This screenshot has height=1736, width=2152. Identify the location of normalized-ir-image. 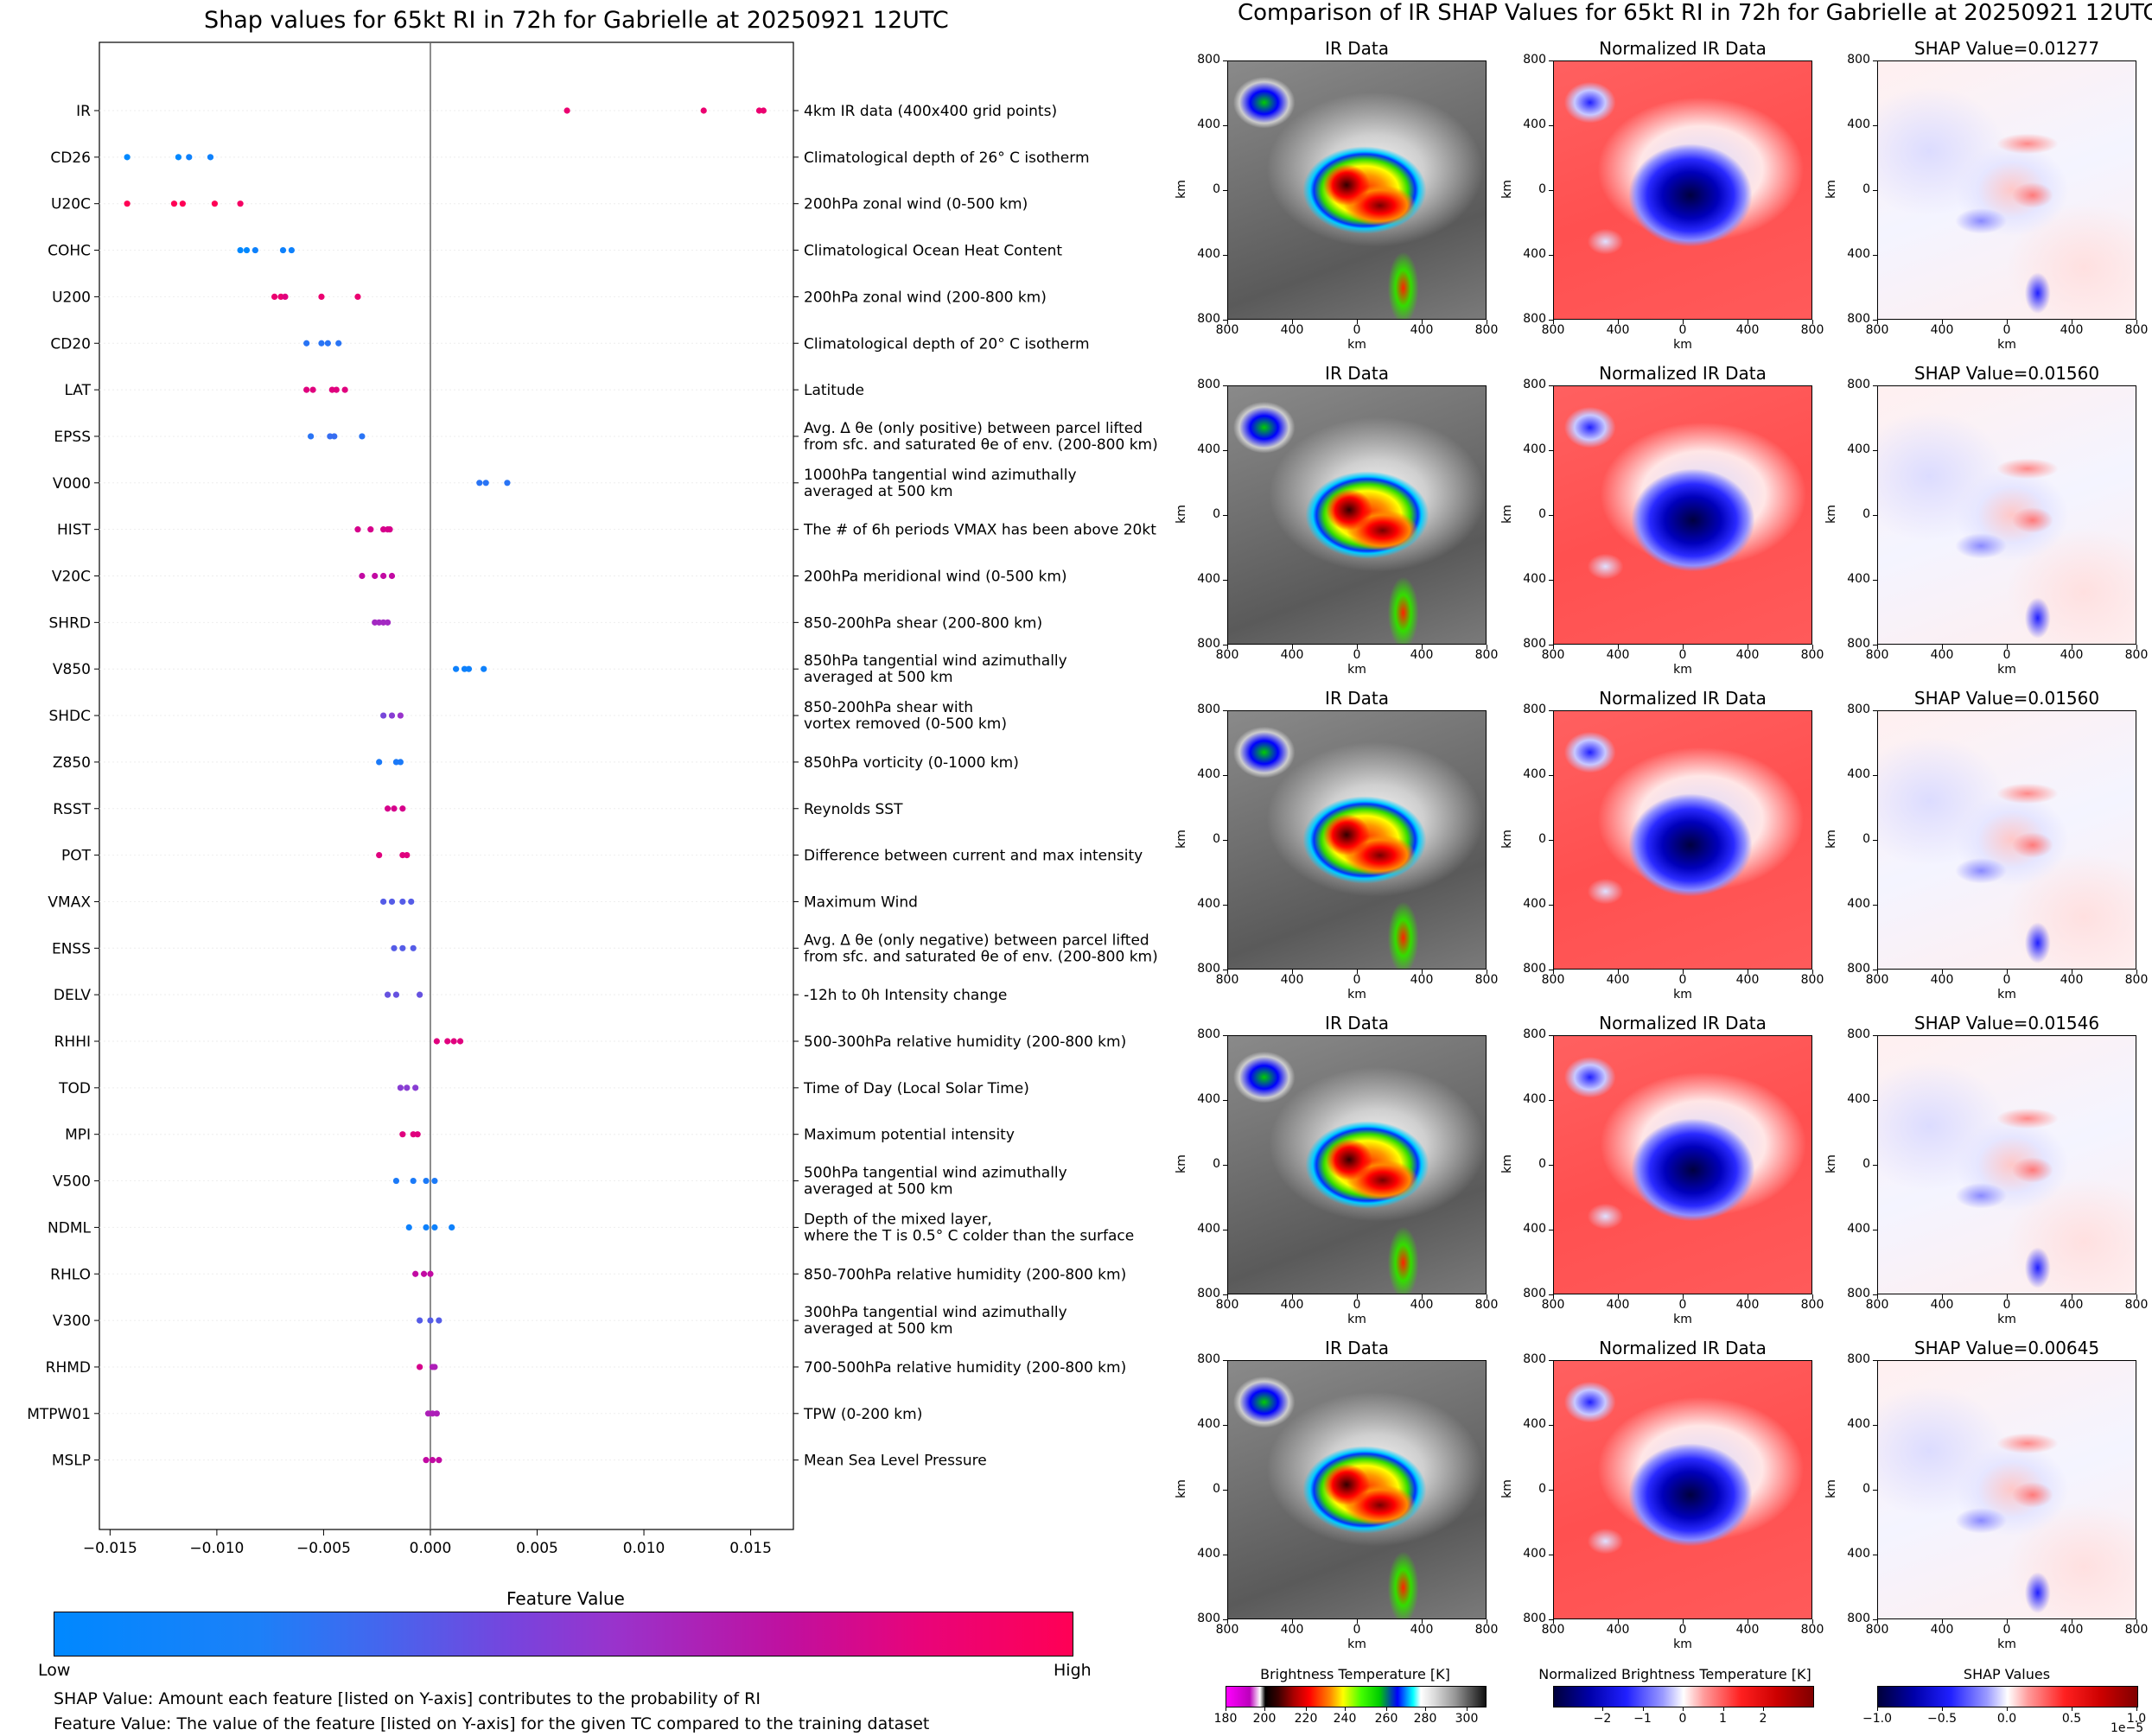
(1682, 1489).